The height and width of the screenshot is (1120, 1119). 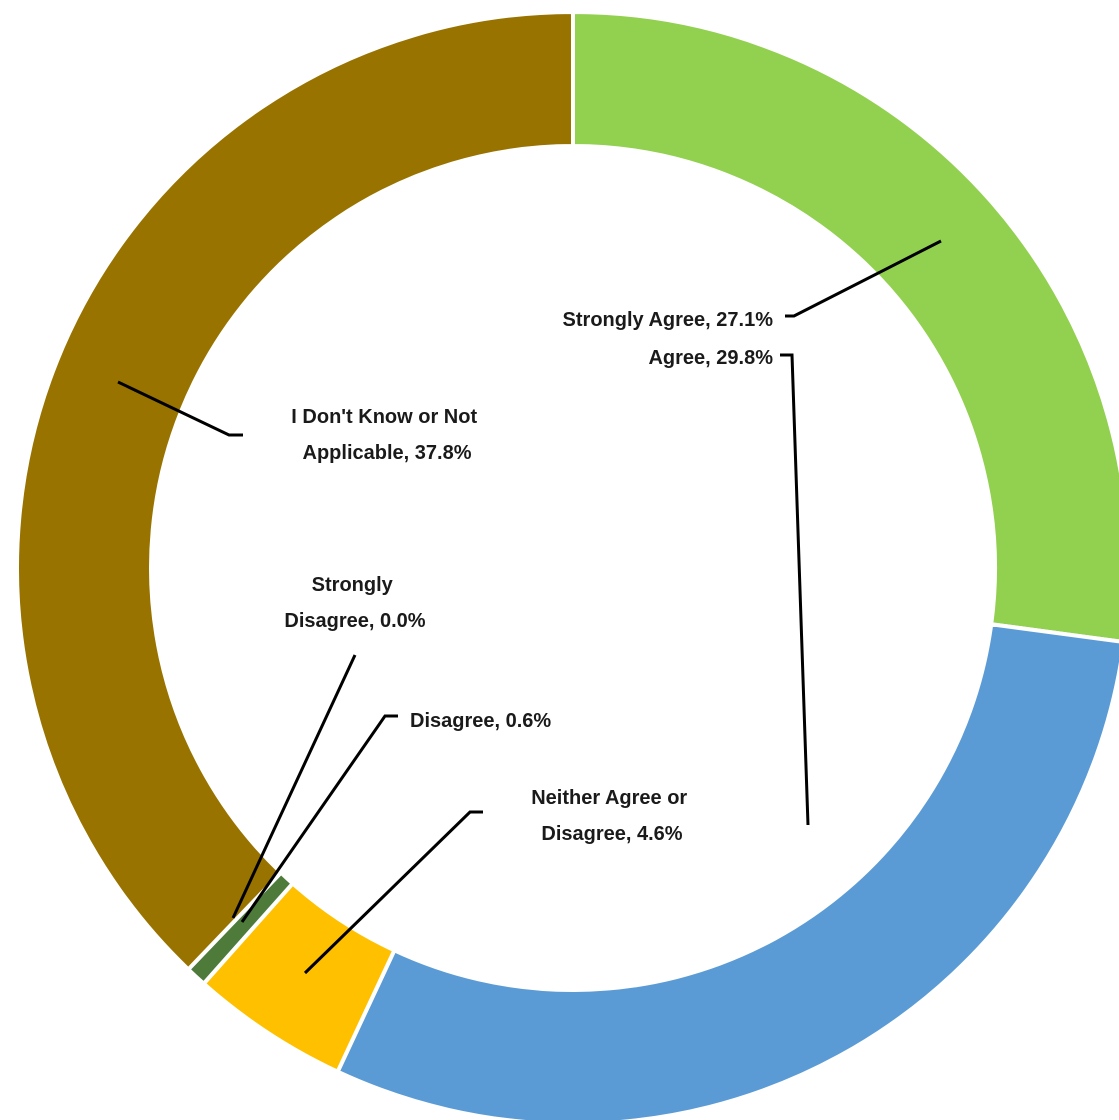 I want to click on leader-agree, so click(x=795, y=589).